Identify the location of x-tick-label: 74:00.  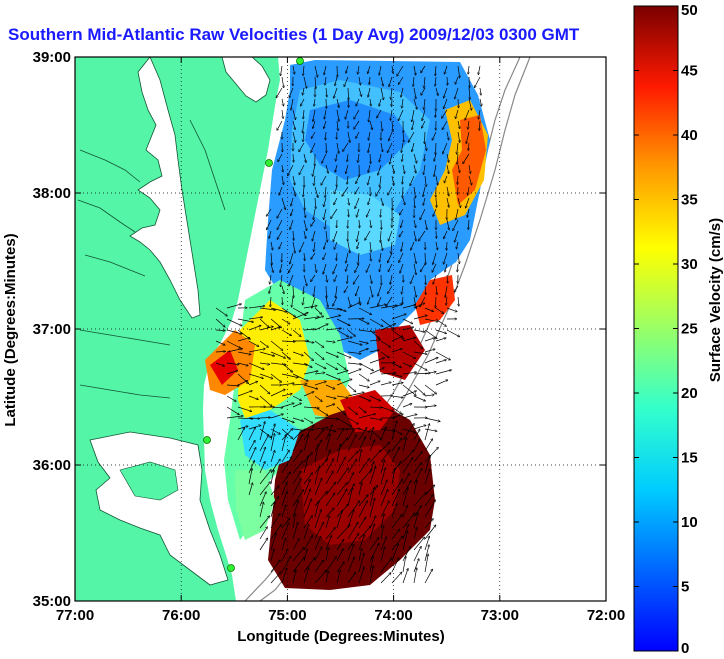
(393, 615).